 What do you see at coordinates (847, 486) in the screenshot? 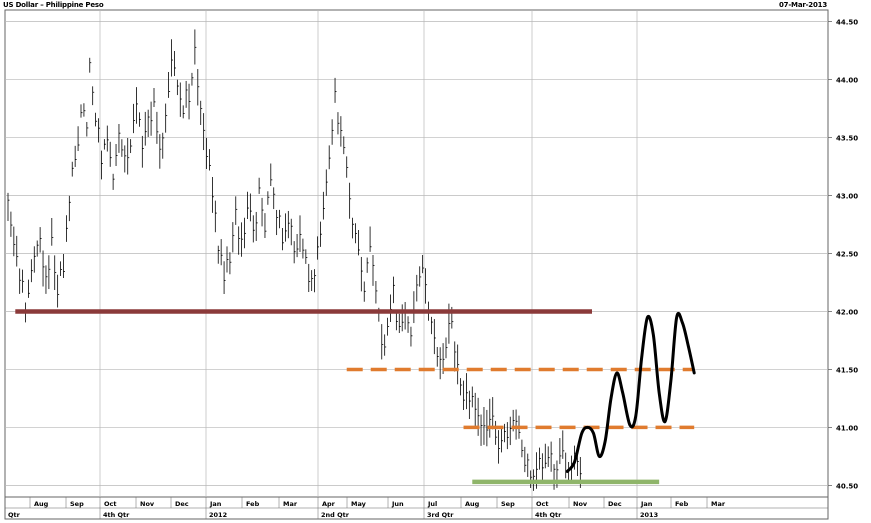
I see `y-tick-label: 40.50` at bounding box center [847, 486].